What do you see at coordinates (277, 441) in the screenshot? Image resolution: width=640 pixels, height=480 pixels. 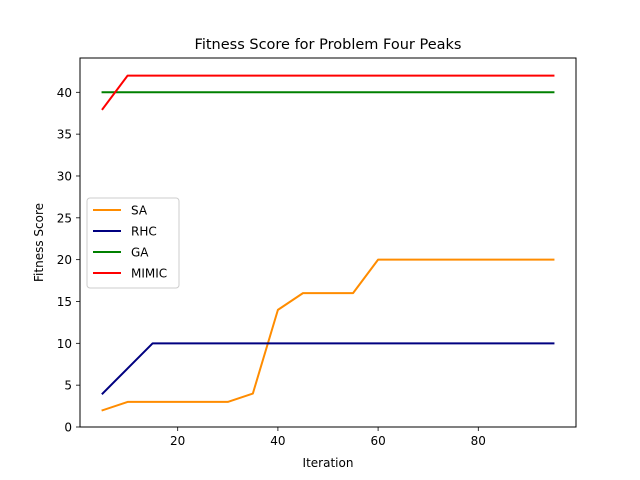 I see `x-tick-label: 40` at bounding box center [277, 441].